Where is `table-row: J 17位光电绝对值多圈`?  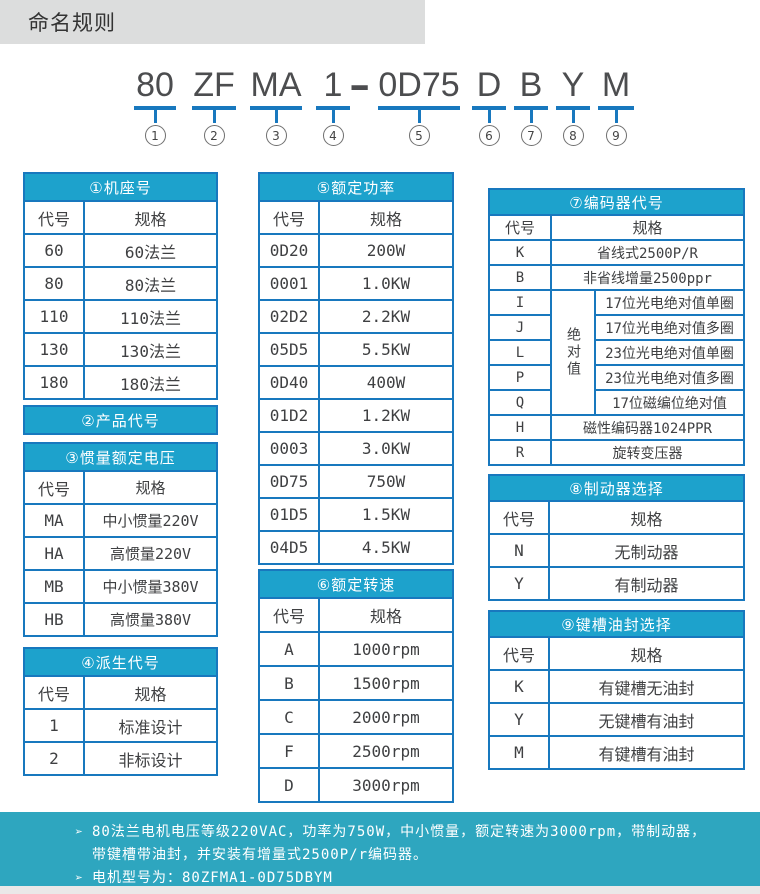 table-row: J 17位光电绝对值多圈 is located at coordinates (616, 327).